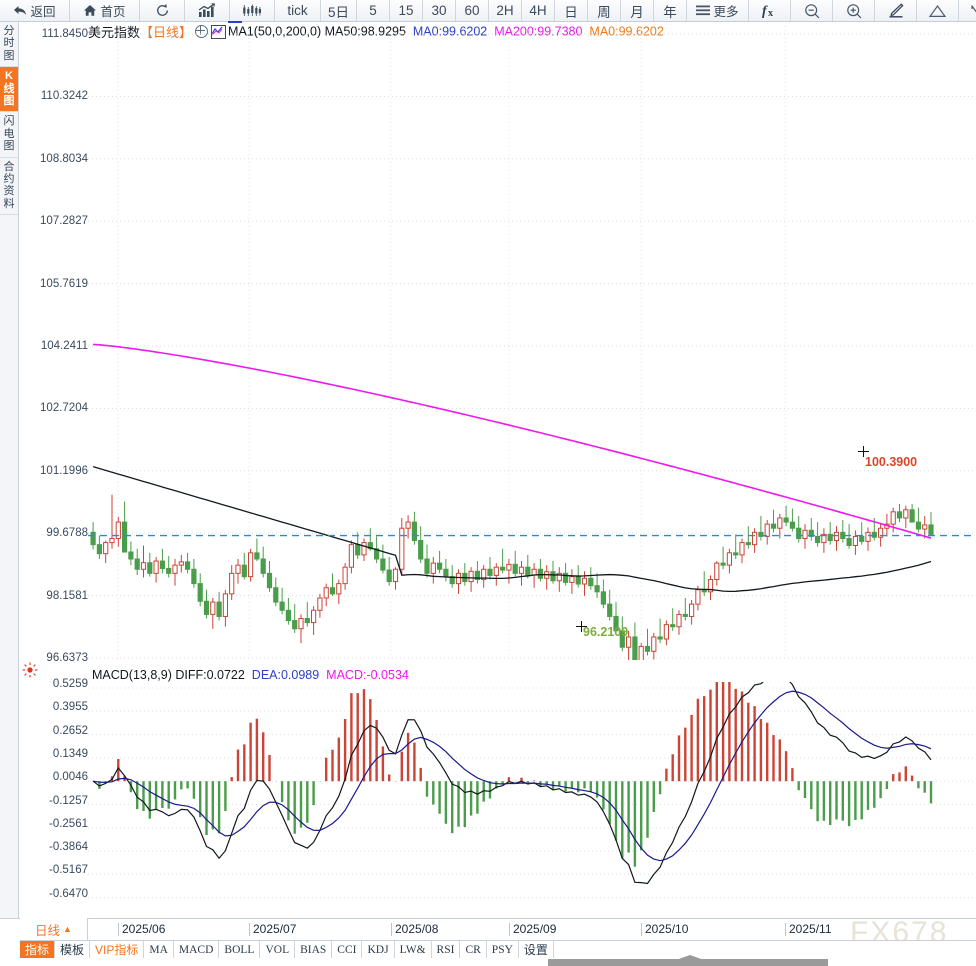 This screenshot has width=976, height=966. I want to click on indicator-tab-vol: VOL, so click(278, 949).